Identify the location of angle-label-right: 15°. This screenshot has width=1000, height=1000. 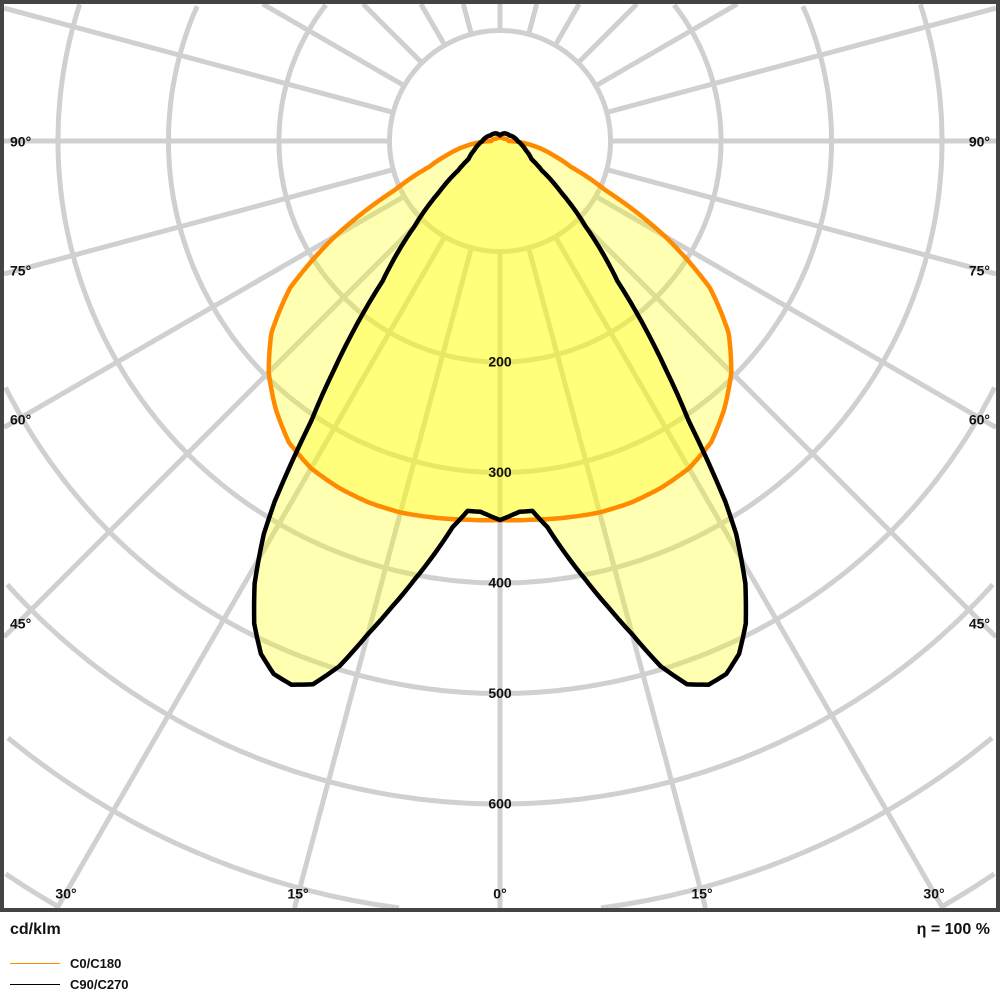
(701, 894).